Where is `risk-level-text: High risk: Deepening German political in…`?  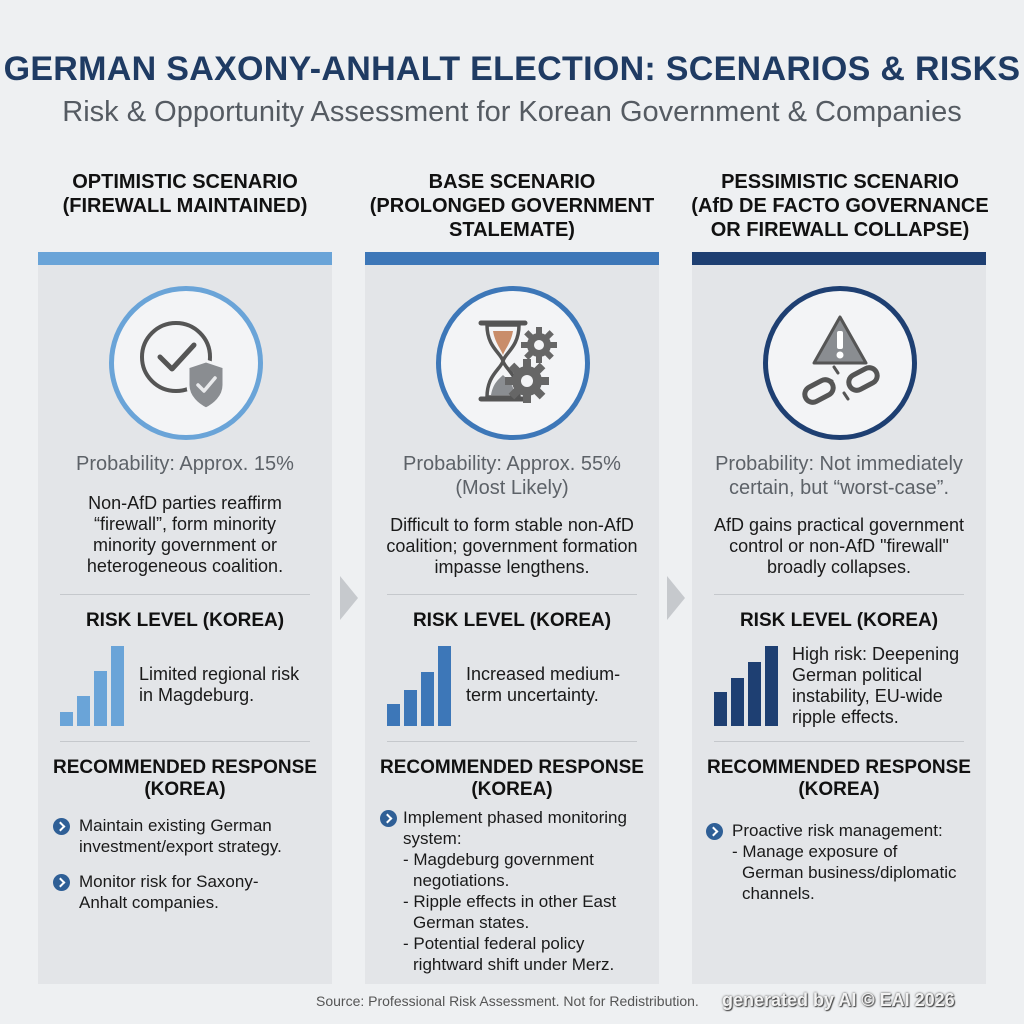
risk-level-text: High risk: Deepening German political in… is located at coordinates (876, 685).